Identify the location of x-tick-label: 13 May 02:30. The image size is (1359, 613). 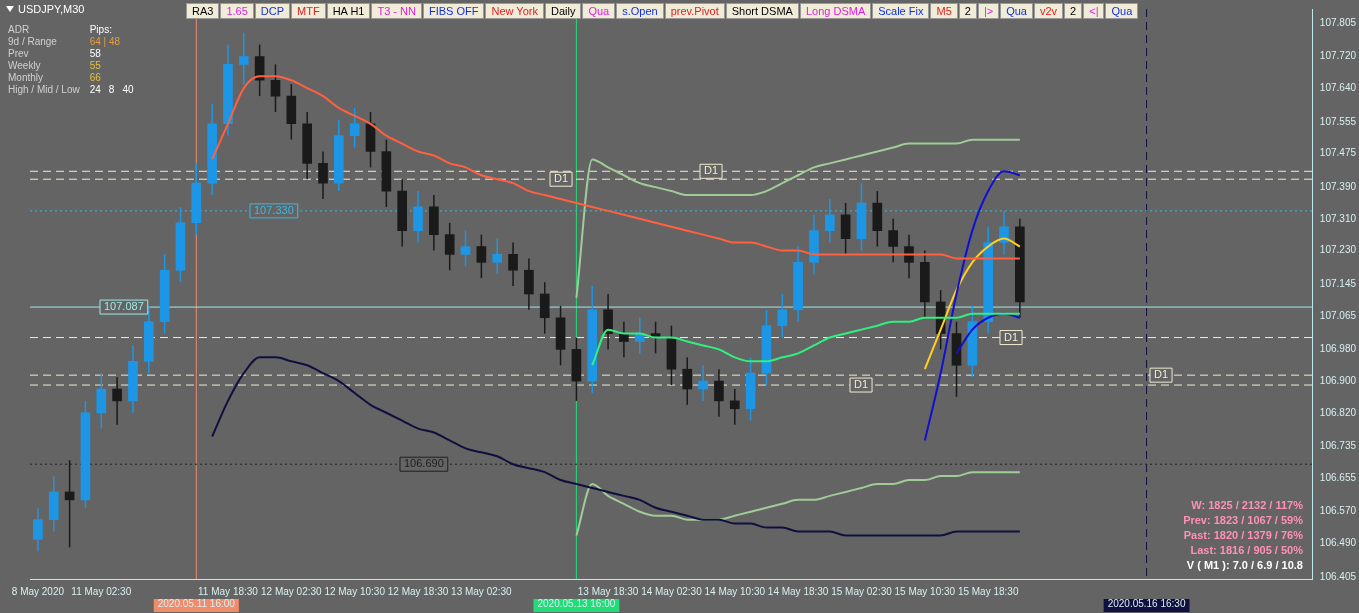
(482, 591).